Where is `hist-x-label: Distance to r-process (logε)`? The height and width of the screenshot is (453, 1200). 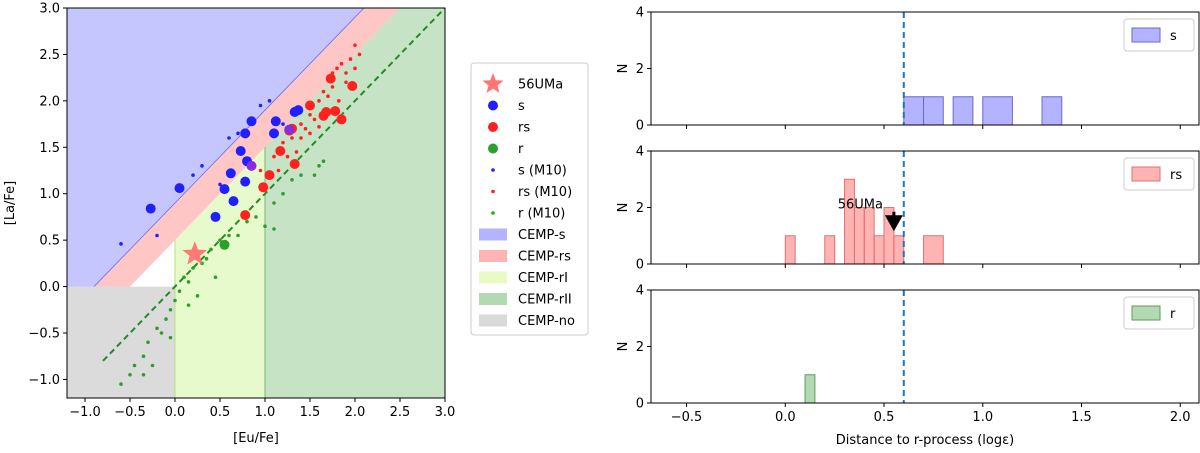 hist-x-label: Distance to r-process (logε) is located at coordinates (925, 440).